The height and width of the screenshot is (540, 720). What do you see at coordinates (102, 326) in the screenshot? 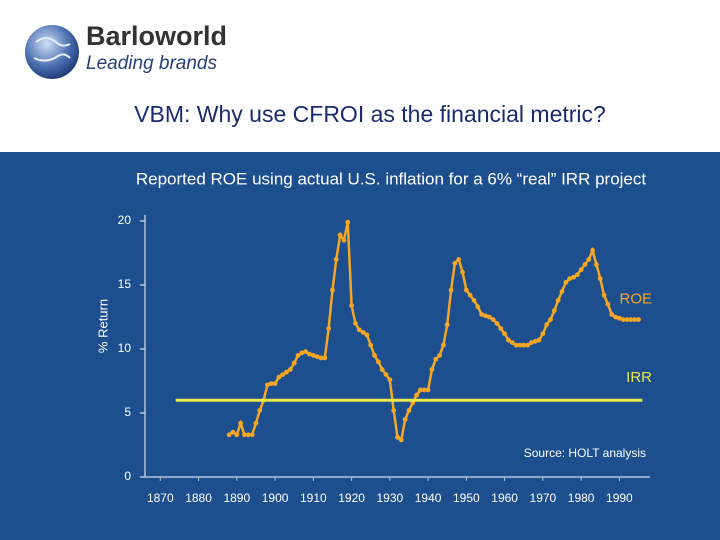
I see `y-axis-label: % Return` at bounding box center [102, 326].